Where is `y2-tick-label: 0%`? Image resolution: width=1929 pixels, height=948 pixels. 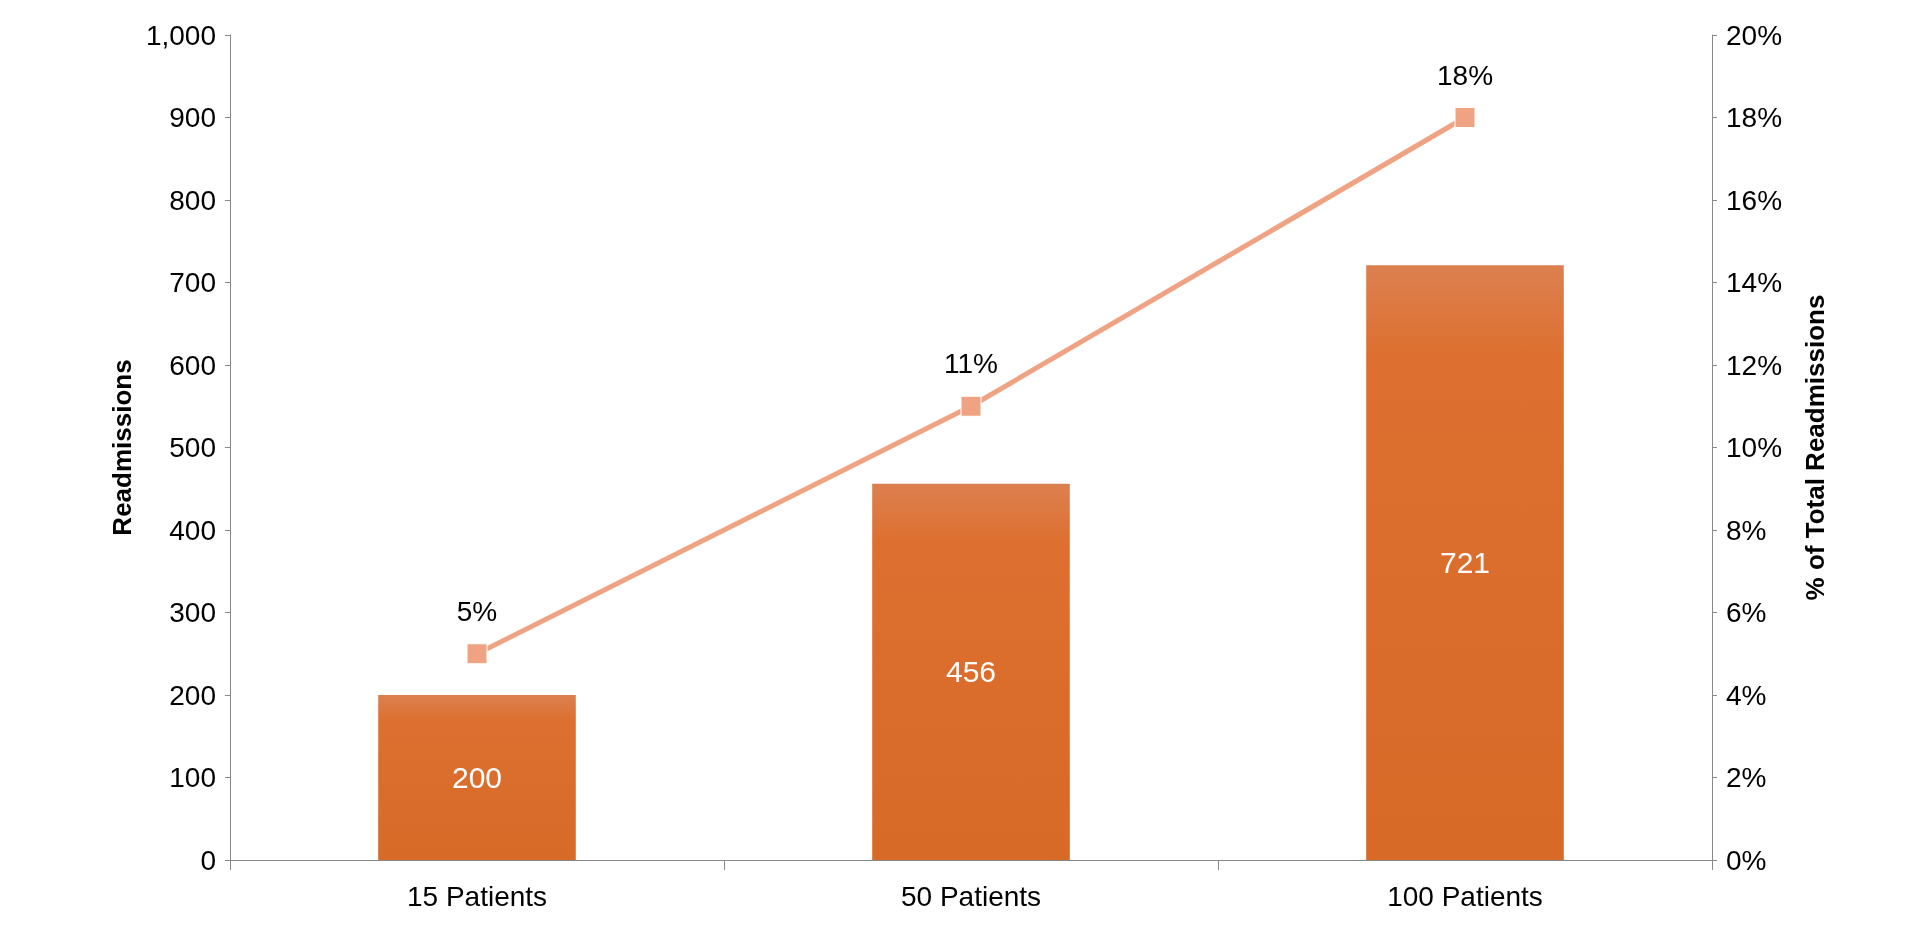 y2-tick-label: 0% is located at coordinates (1746, 860).